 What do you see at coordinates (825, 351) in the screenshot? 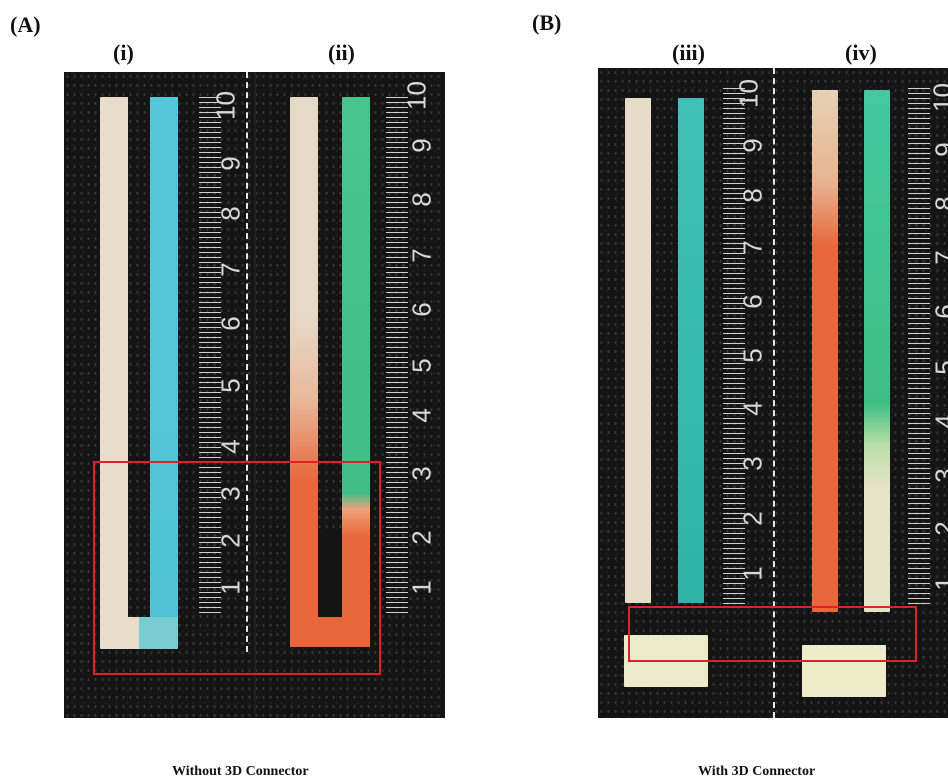
I see `orange-strip-iv` at bounding box center [825, 351].